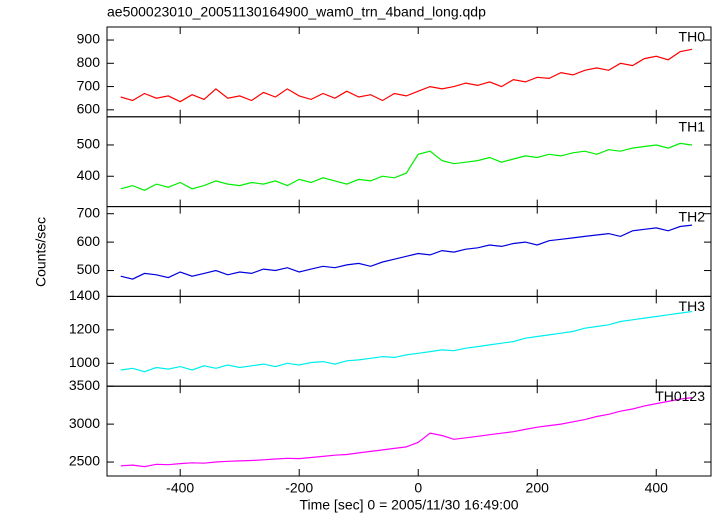 This screenshot has width=717, height=516. I want to click on y-tick-label: 3000, so click(84, 423).